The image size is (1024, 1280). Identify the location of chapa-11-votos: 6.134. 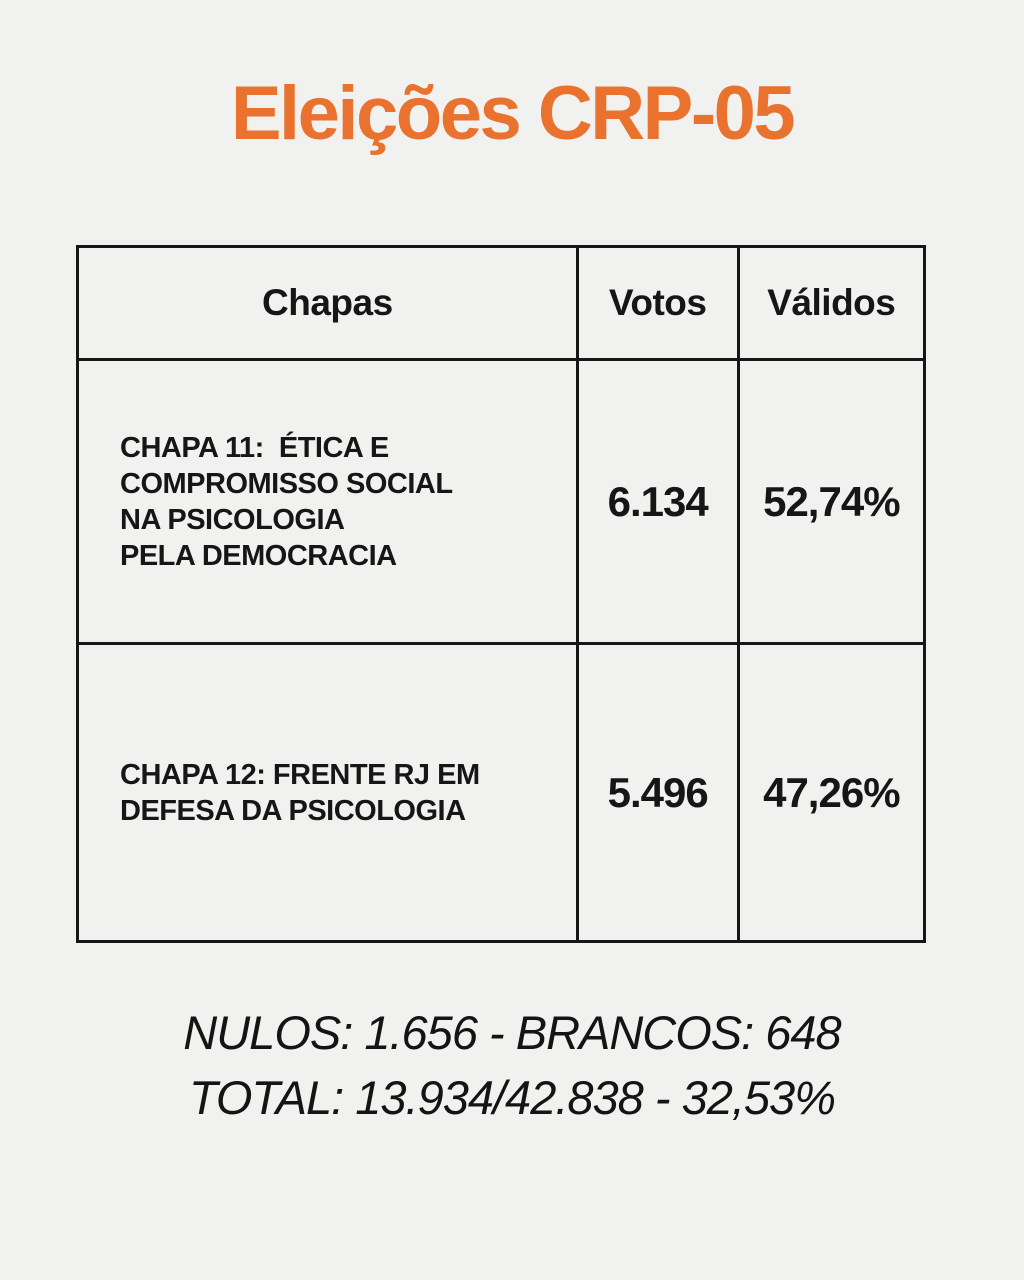
(657, 501).